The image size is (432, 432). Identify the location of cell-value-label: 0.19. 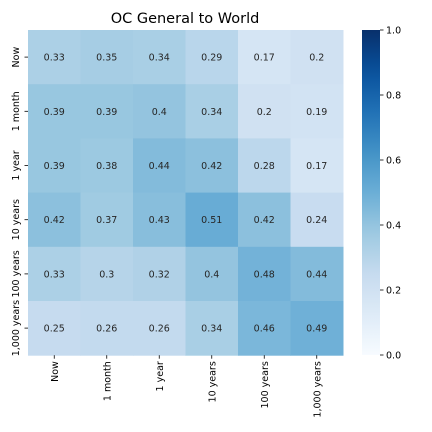
(316, 112).